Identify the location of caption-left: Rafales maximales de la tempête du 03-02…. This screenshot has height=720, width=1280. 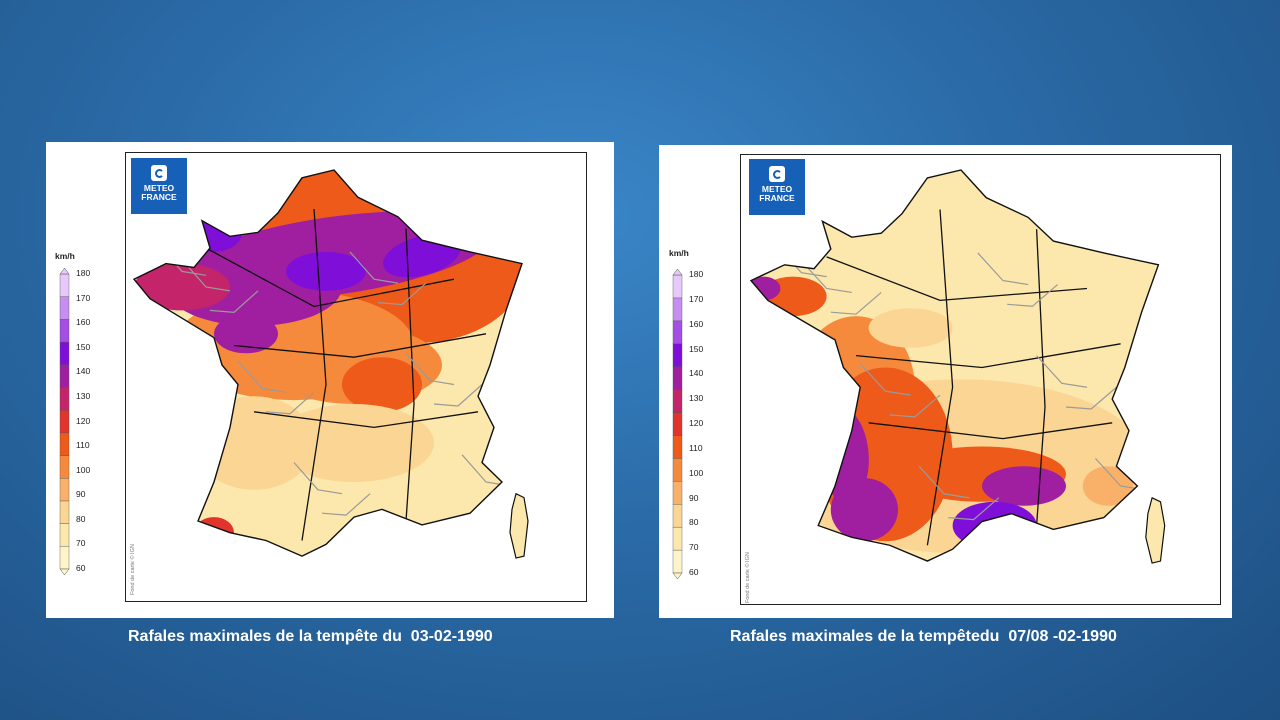
(310, 636).